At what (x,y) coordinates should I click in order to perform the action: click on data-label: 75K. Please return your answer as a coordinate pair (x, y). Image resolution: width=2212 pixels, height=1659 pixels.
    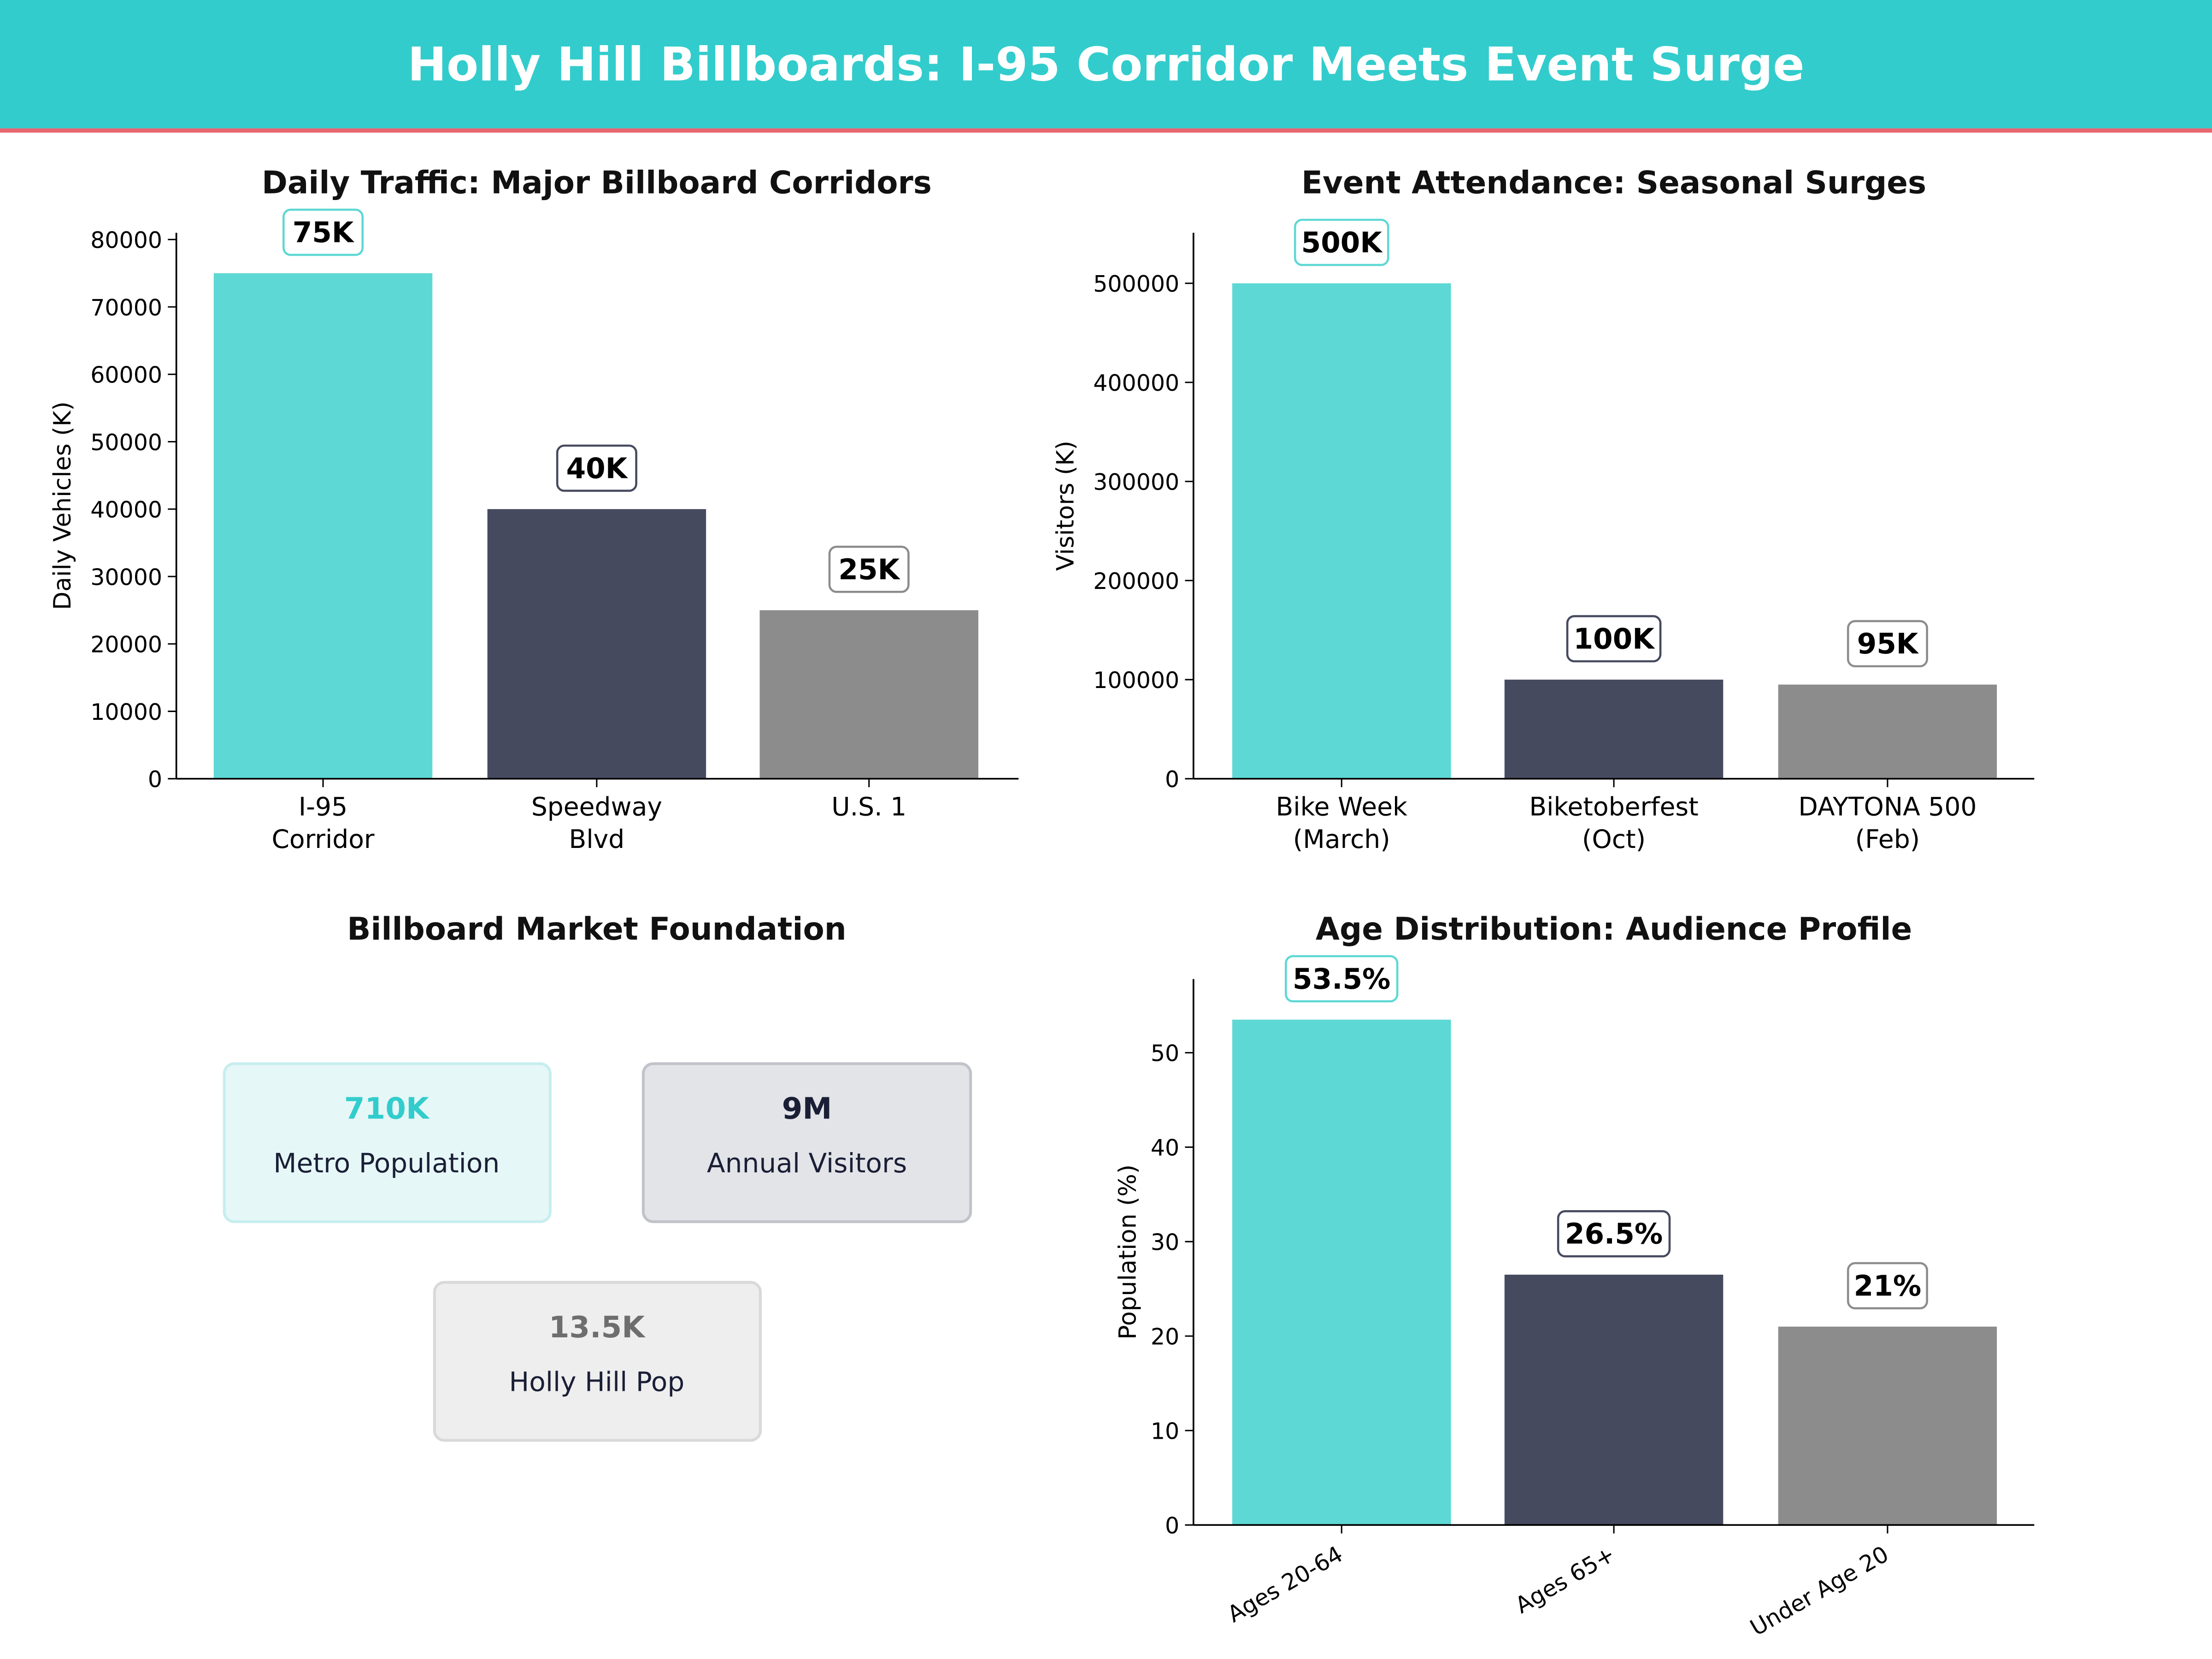
    Looking at the image, I should click on (324, 233).